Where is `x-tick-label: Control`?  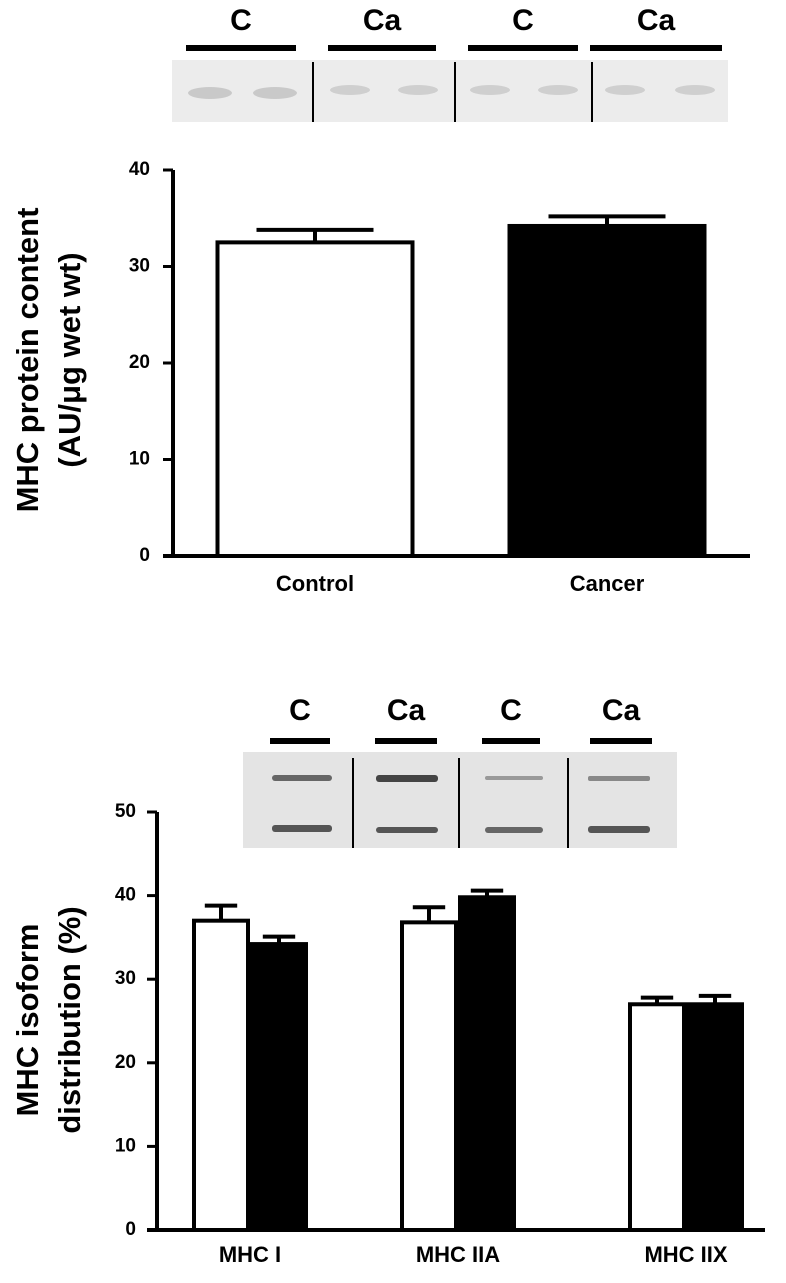
x-tick-label: Control is located at coordinates (315, 583).